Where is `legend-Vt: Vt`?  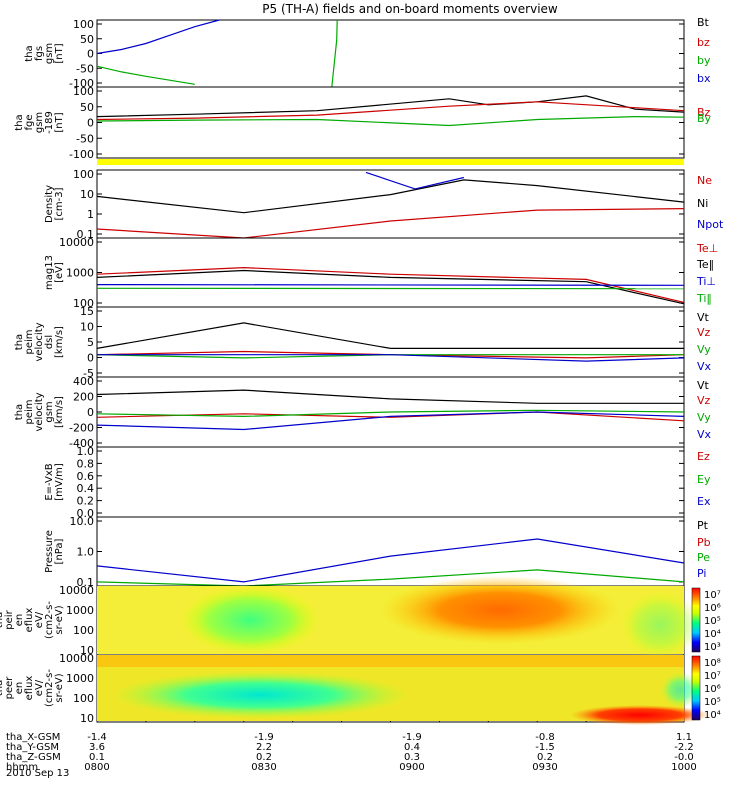
legend-Vt: Vt is located at coordinates (703, 317).